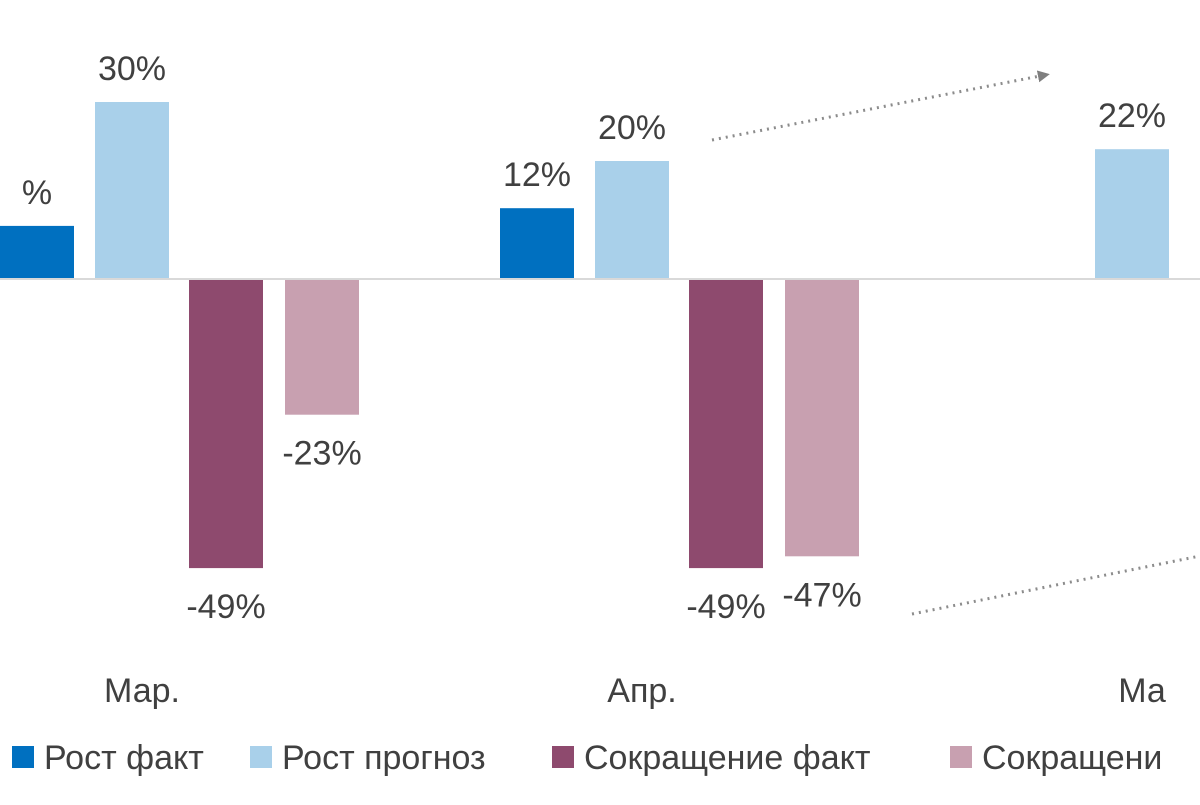 The image size is (1200, 805). Describe the element at coordinates (726, 424) in the screenshot. I see `bar-s2-c1` at that location.